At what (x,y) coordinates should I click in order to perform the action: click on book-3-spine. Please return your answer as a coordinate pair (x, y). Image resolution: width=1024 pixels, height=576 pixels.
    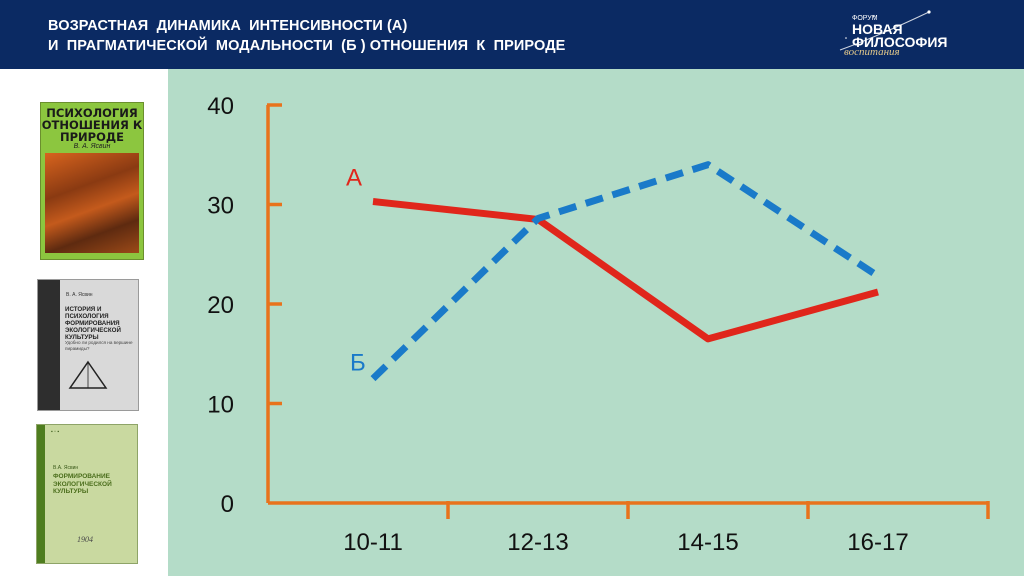
    Looking at the image, I should click on (41, 494).